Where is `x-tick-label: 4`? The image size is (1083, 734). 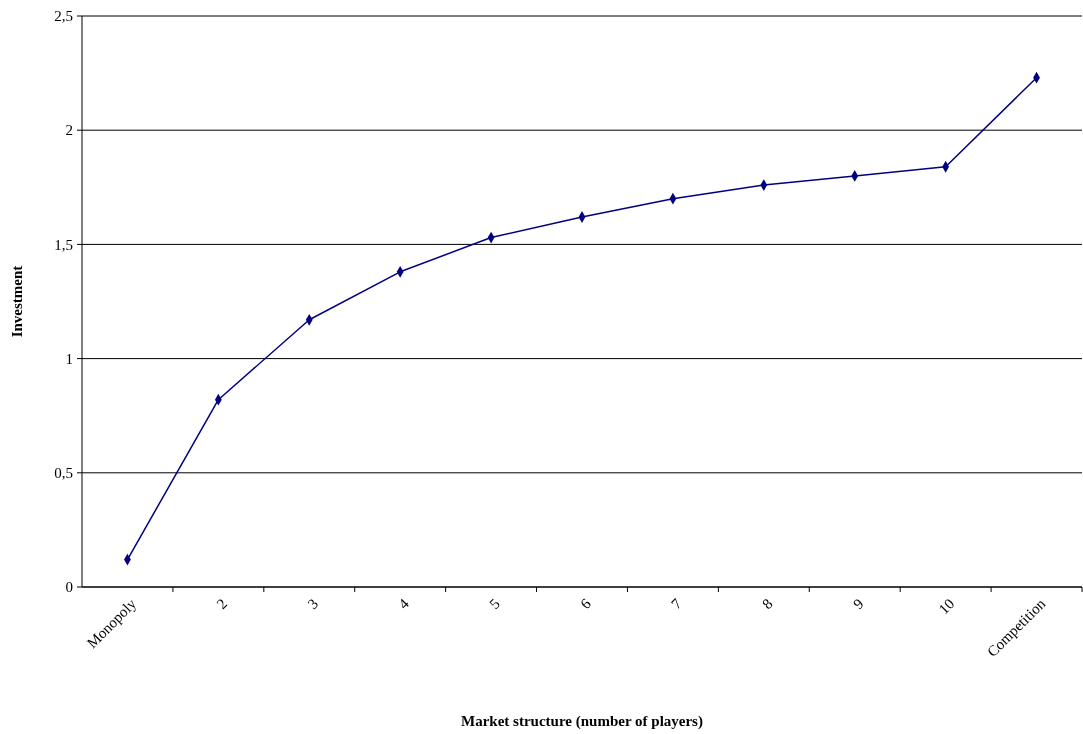 x-tick-label: 4 is located at coordinates (404, 604).